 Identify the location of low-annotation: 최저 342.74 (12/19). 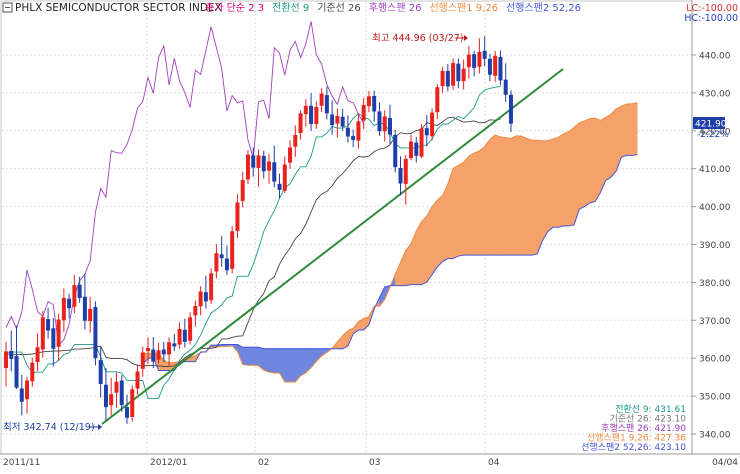
(49, 427).